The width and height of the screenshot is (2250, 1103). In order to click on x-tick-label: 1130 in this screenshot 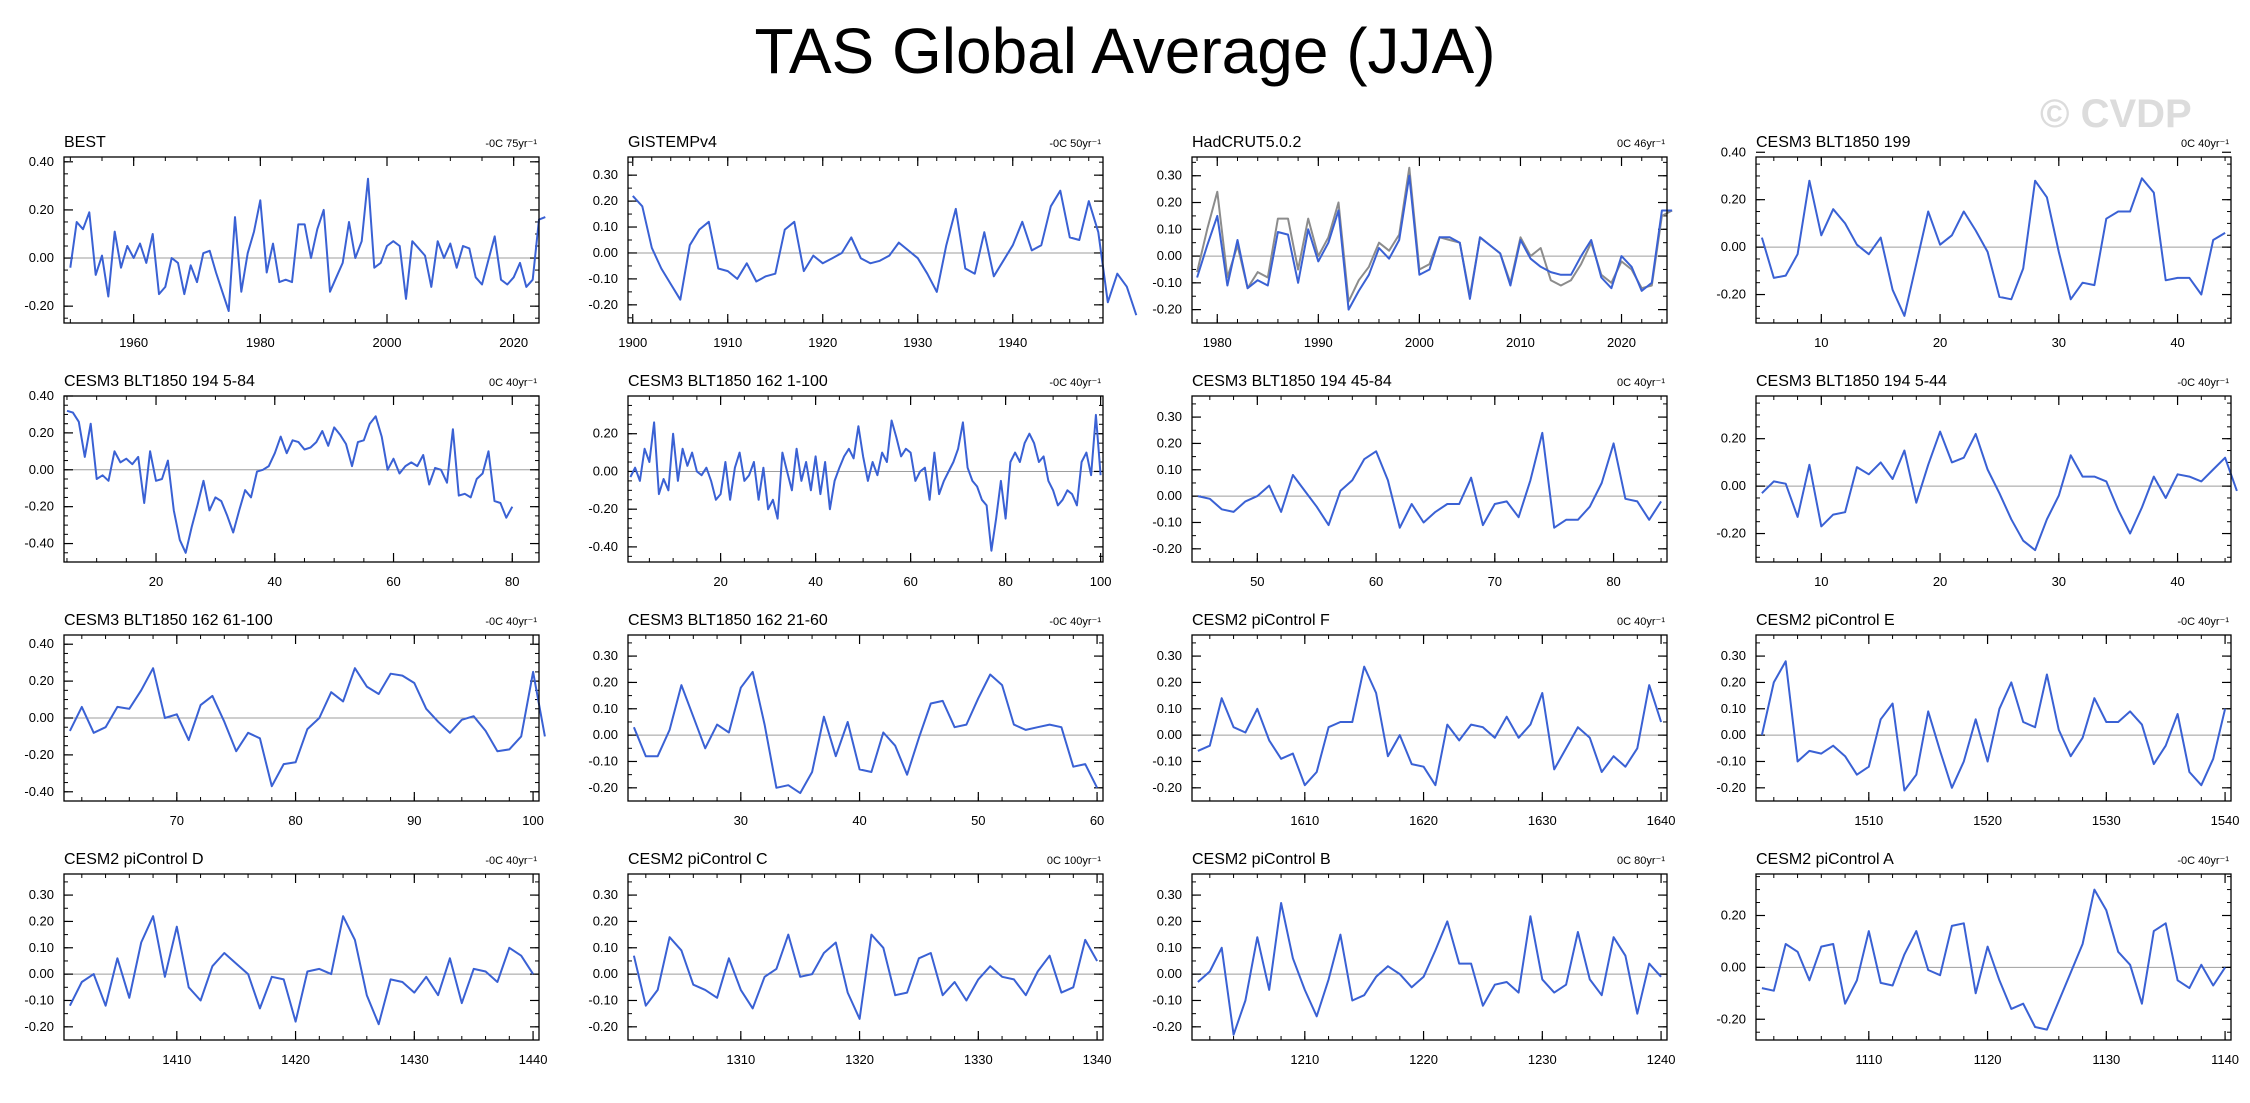, I will do `click(2106, 1059)`.